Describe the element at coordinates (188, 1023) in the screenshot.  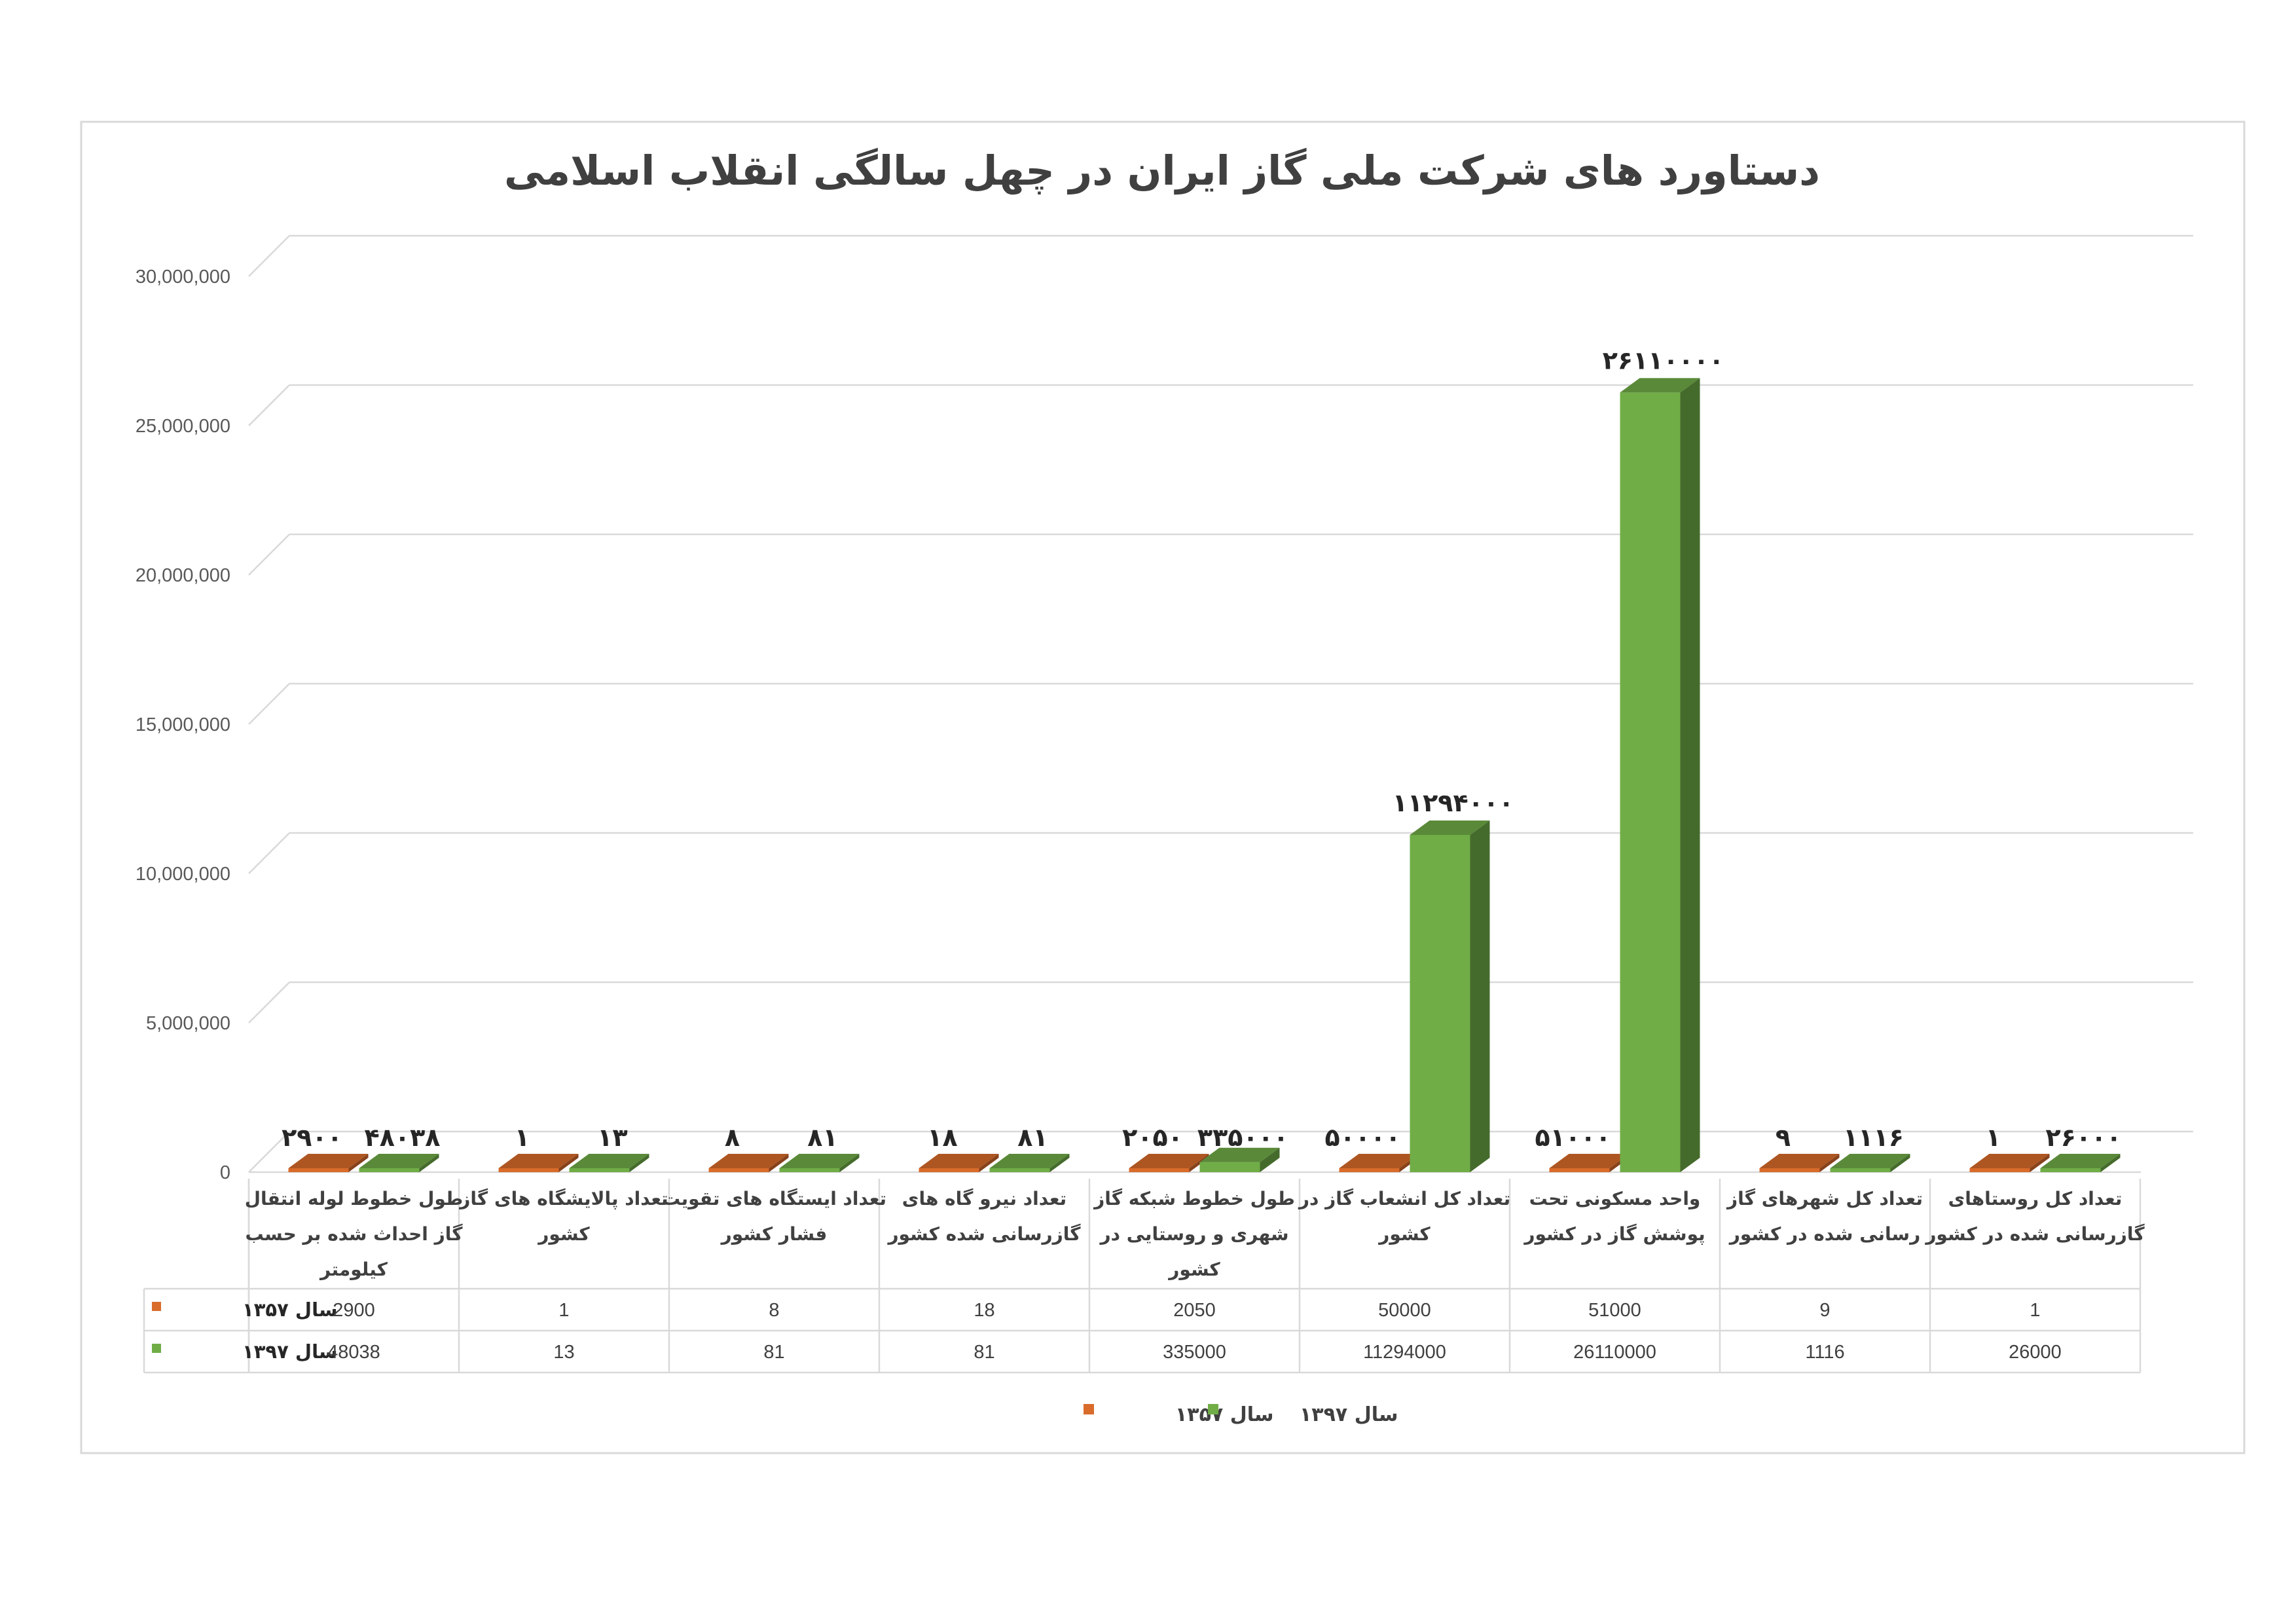
I see `y-tick-label: 5,000,000` at that location.